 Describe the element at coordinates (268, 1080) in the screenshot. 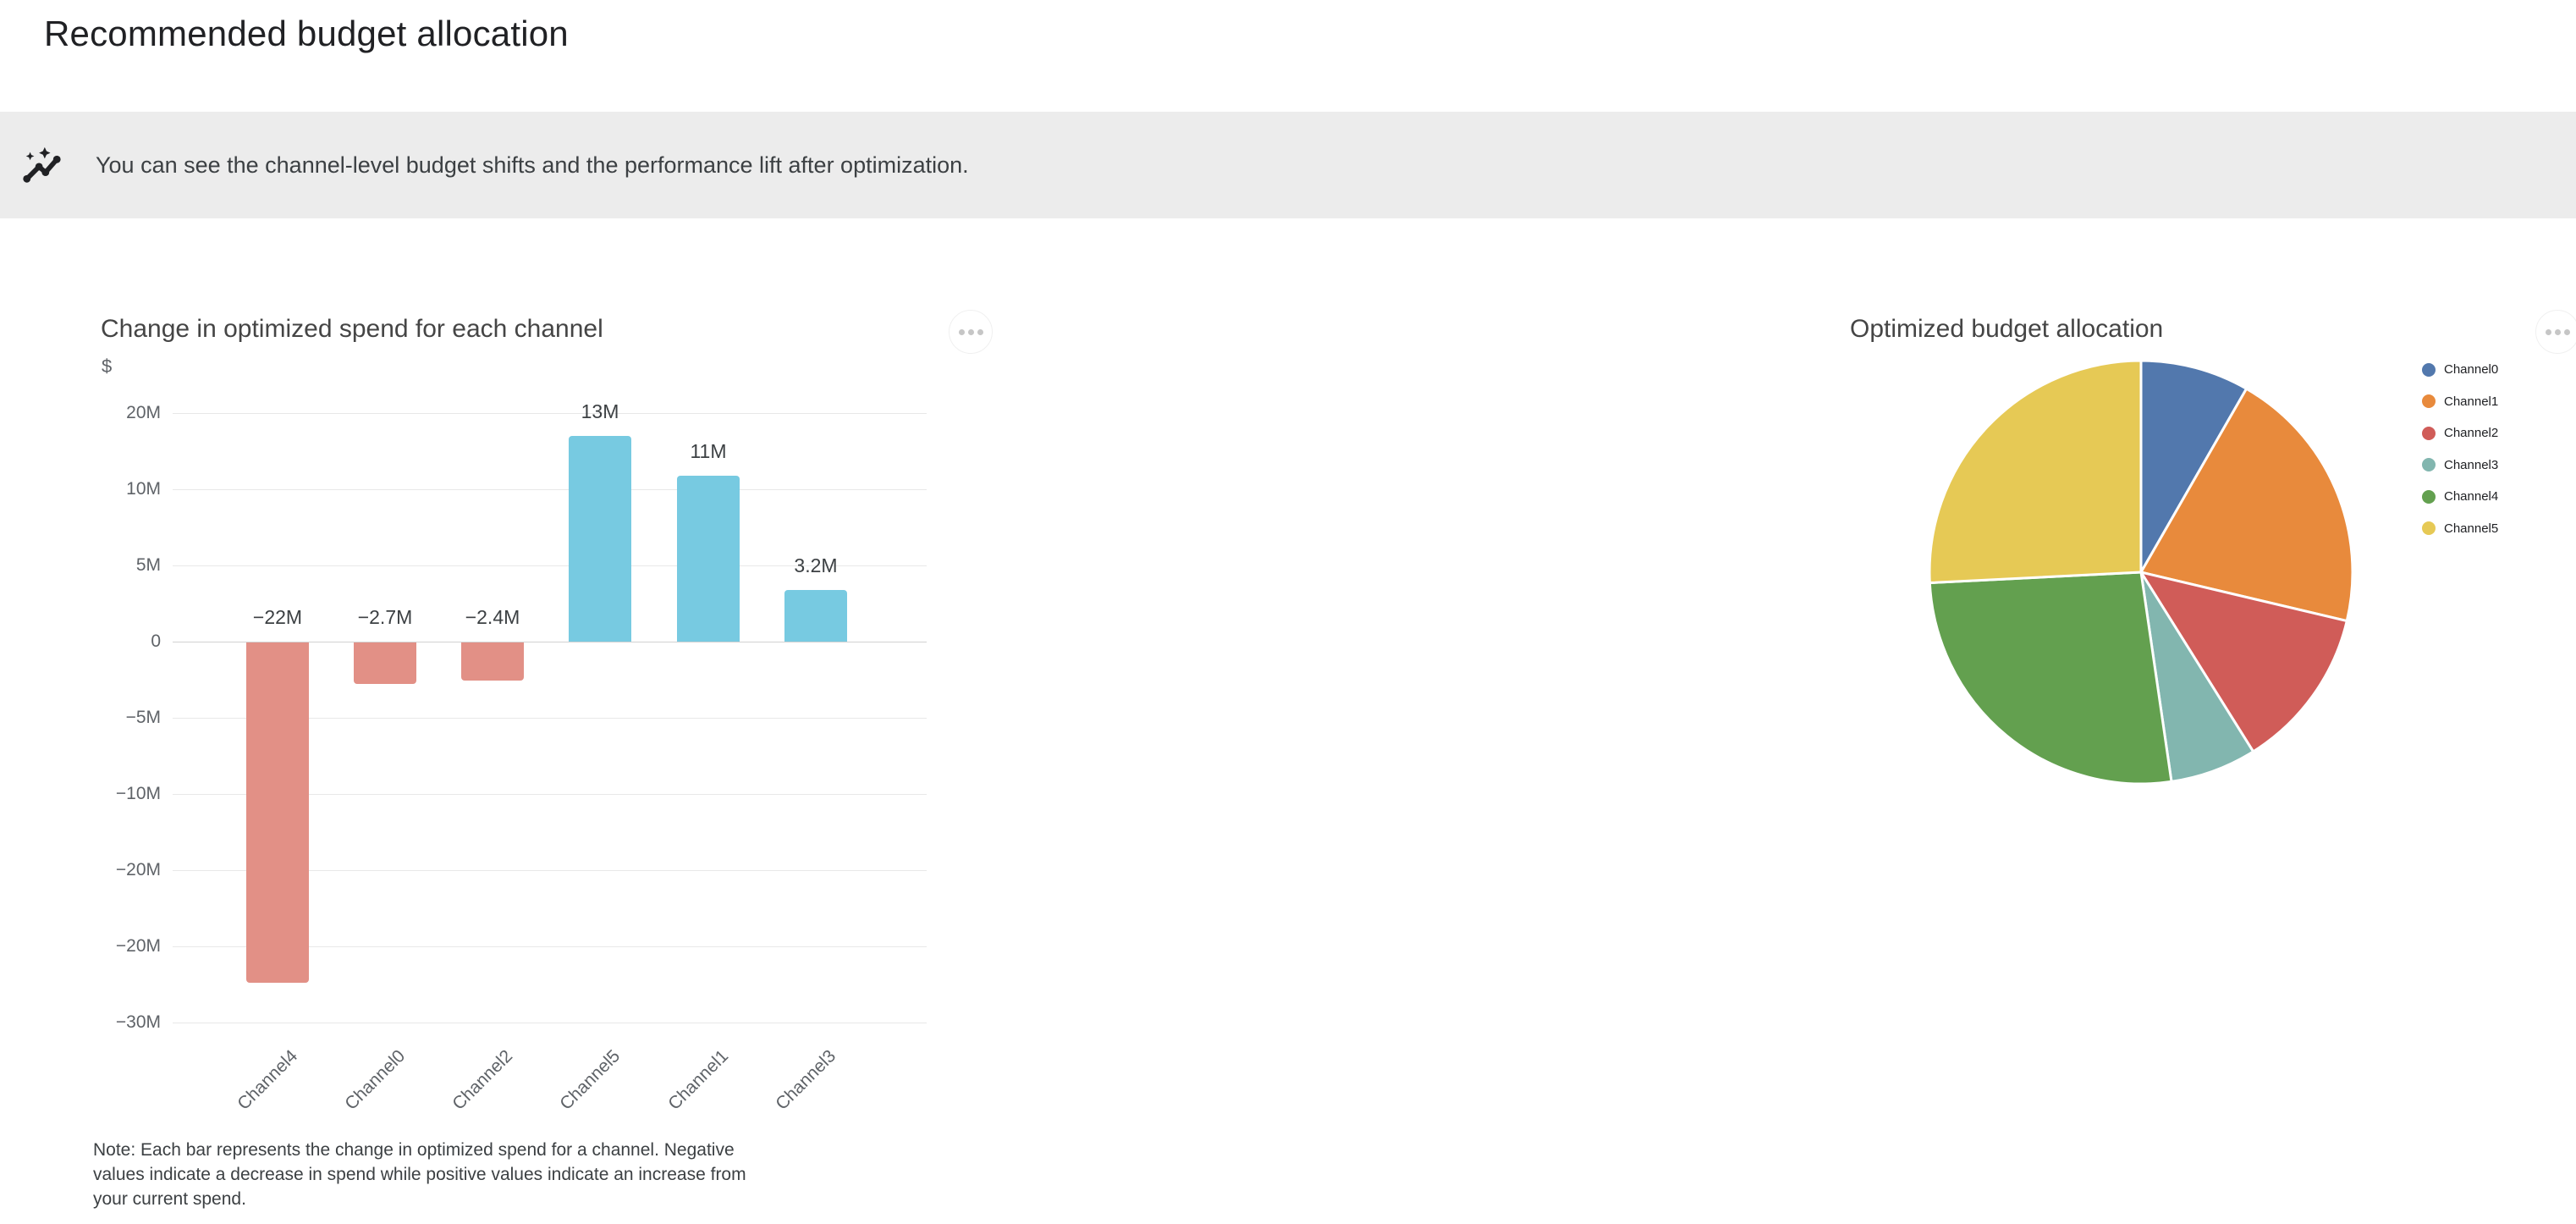

I see `x-axis-label: Channel4` at that location.